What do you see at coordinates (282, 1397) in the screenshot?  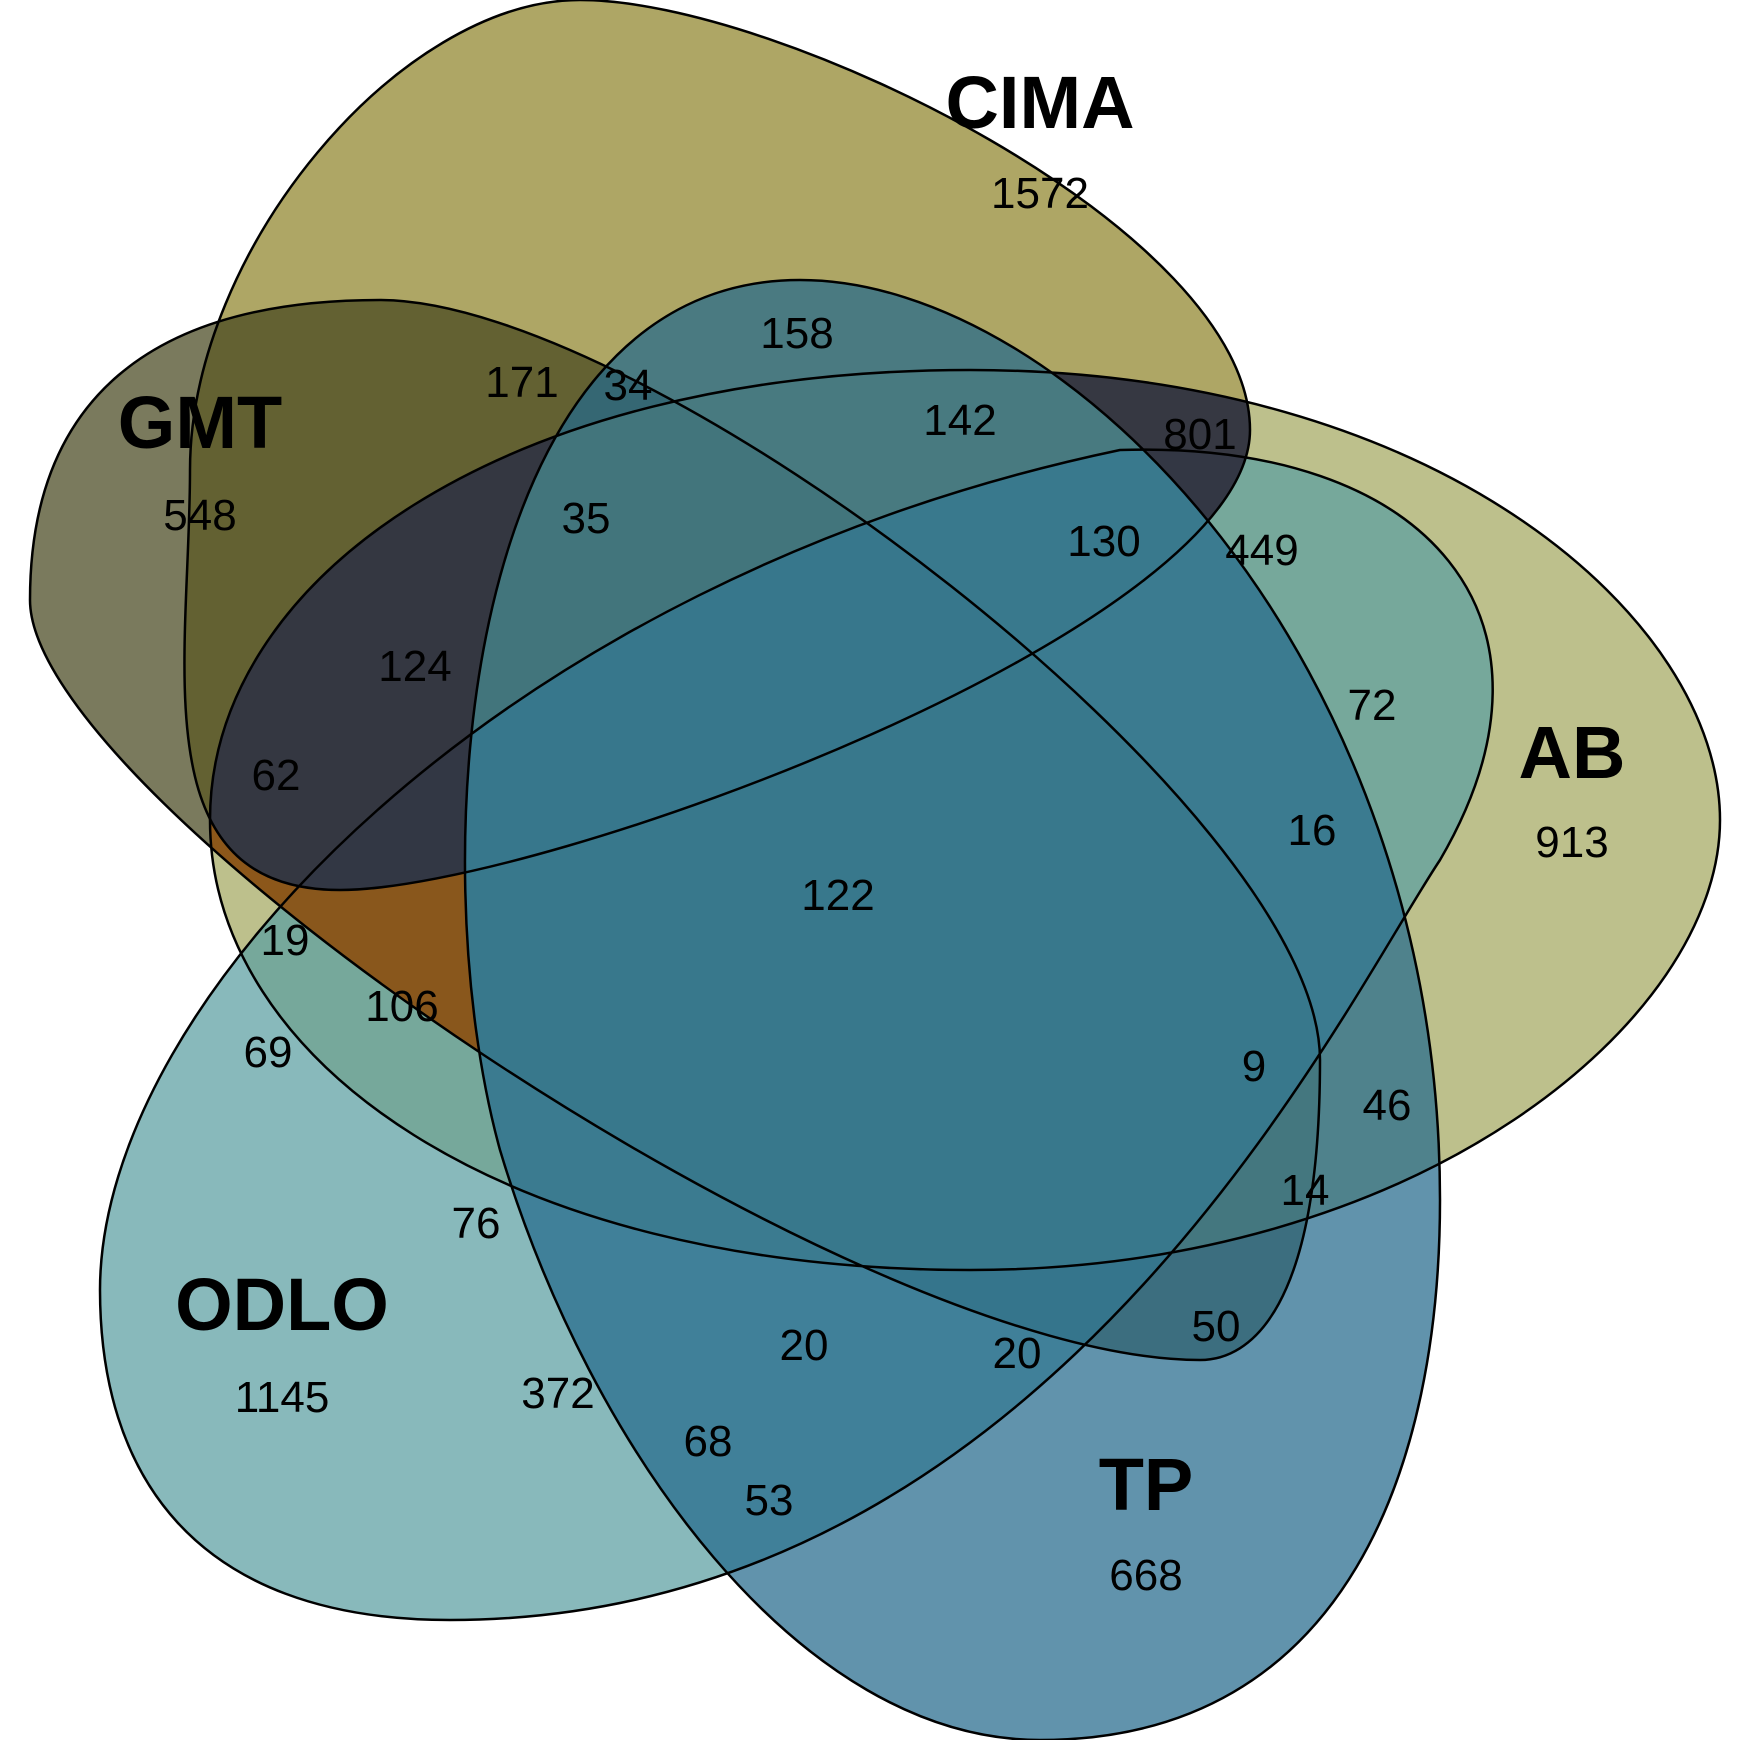 I see `odlo-unique-count: 1145` at bounding box center [282, 1397].